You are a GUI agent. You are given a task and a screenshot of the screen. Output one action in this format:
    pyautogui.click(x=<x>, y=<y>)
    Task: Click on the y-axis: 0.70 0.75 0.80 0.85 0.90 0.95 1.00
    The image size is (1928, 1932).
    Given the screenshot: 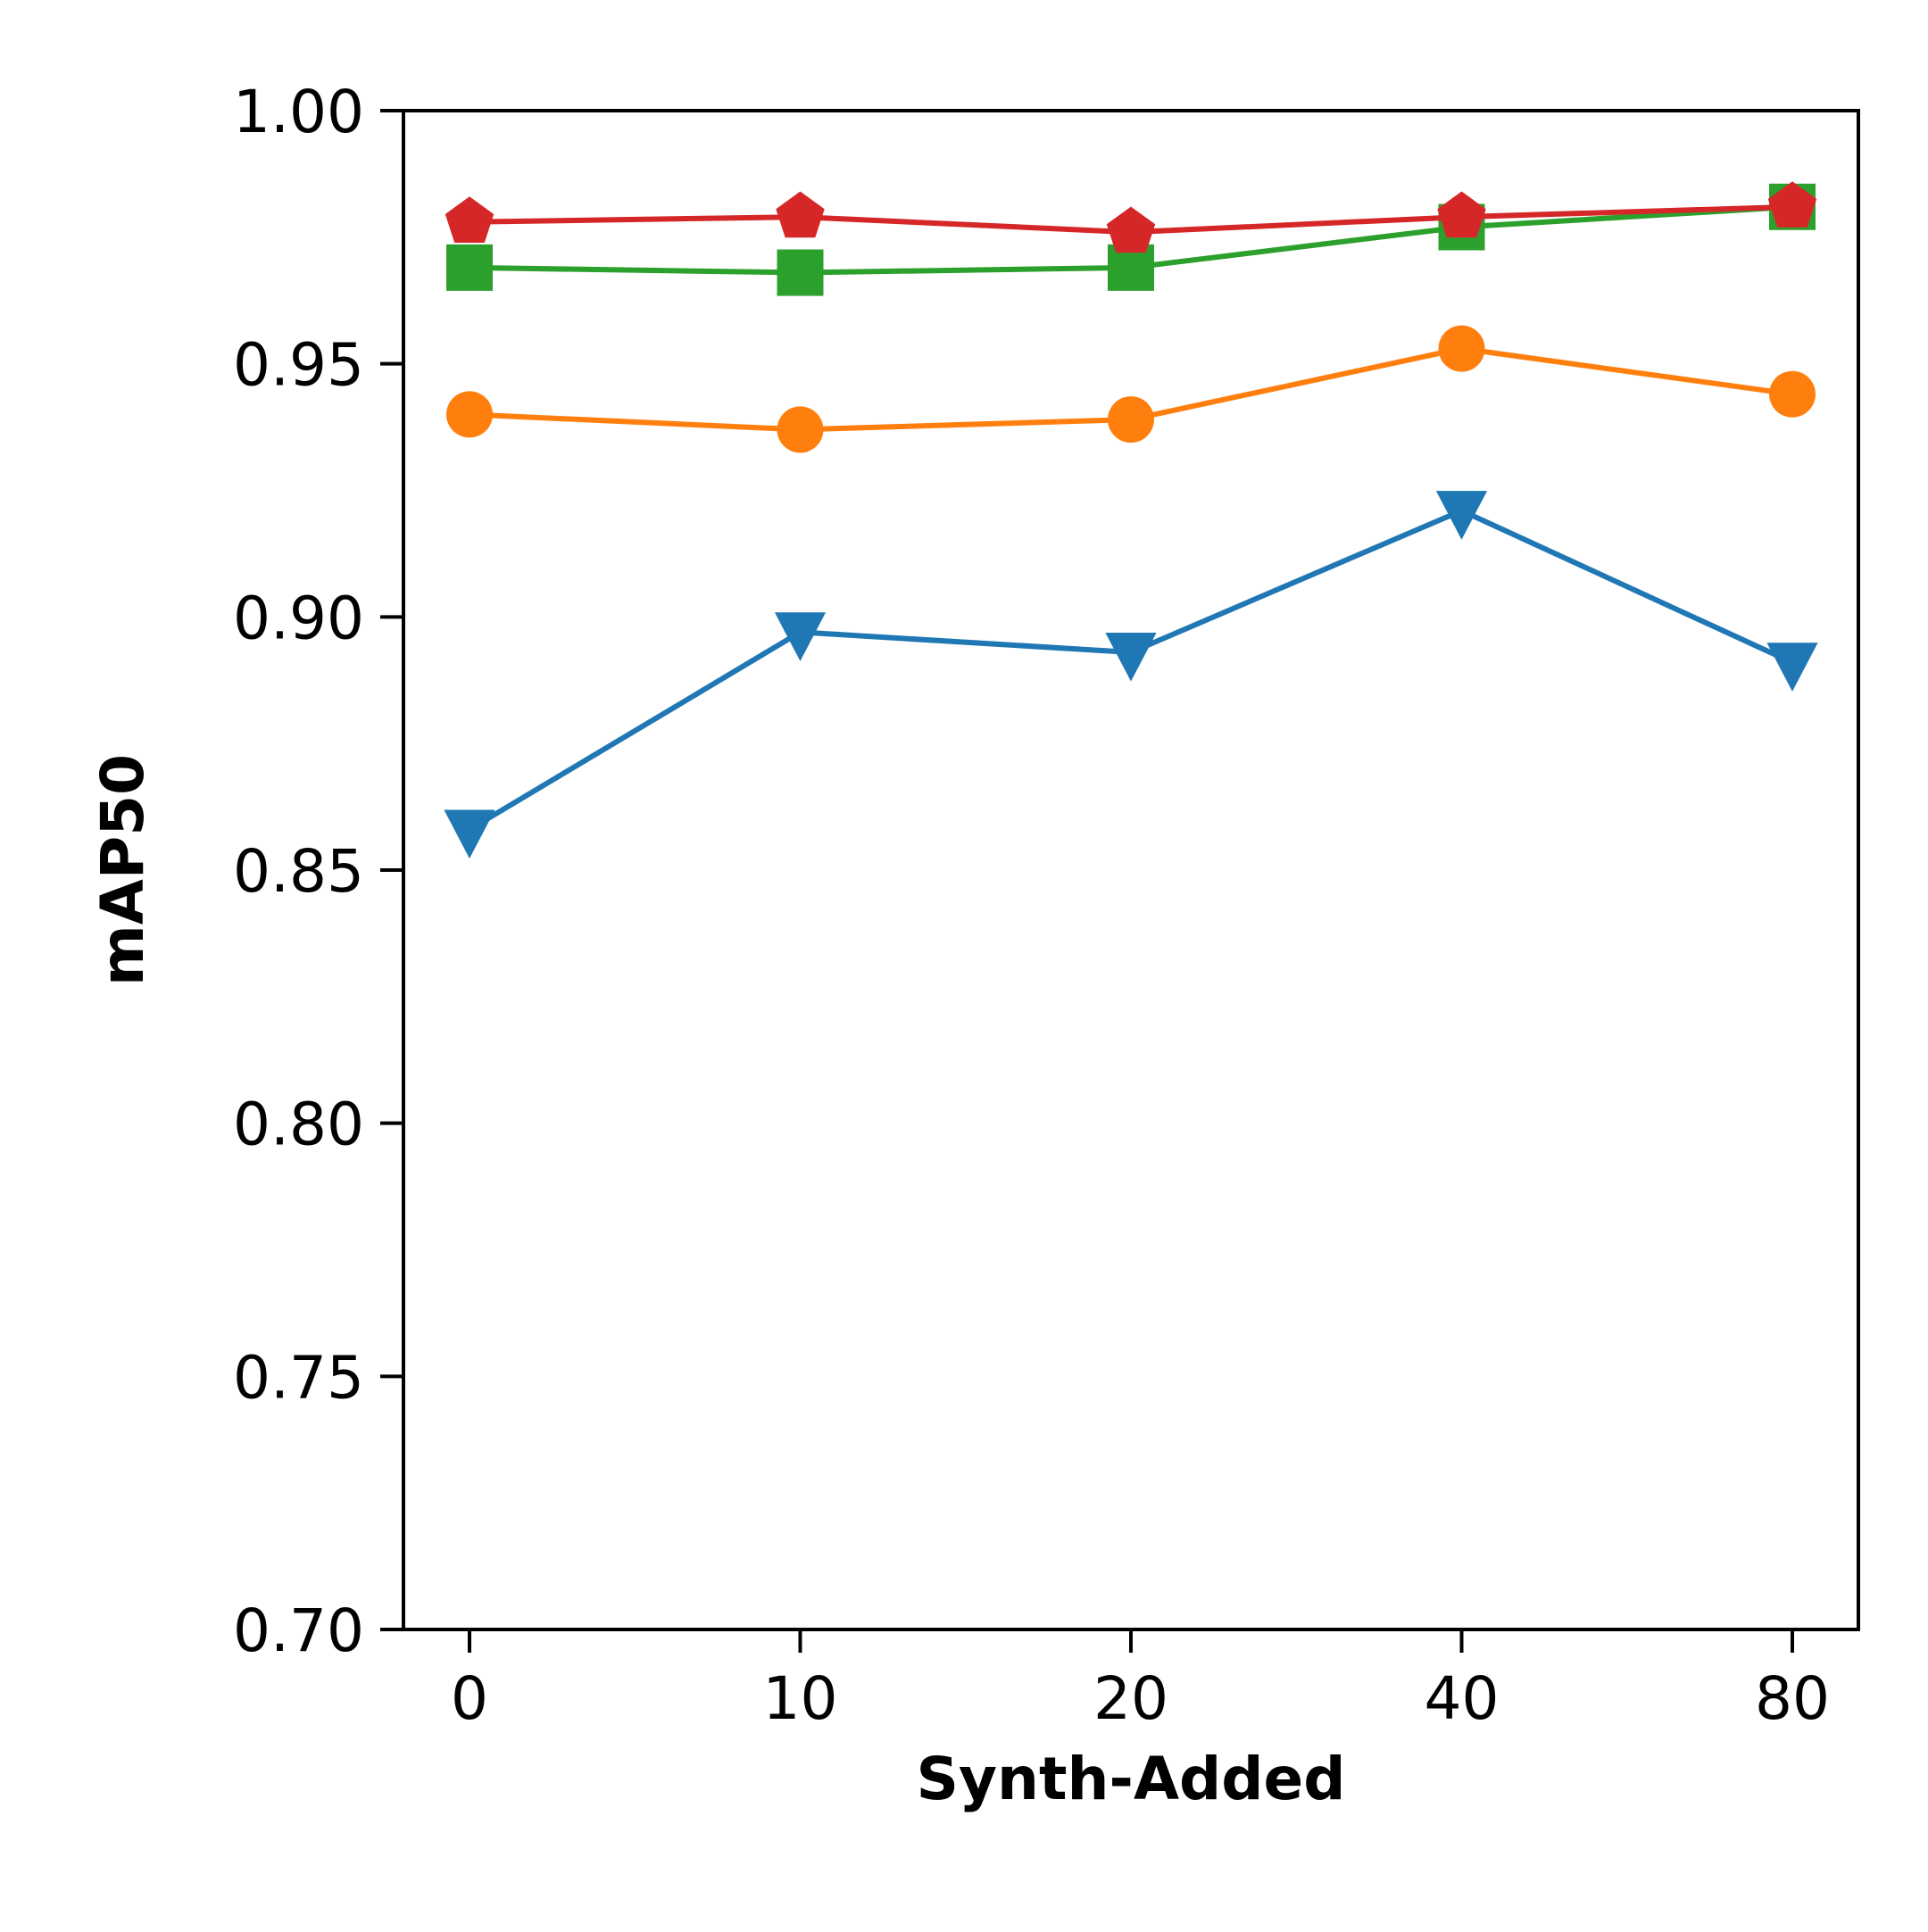 What is the action you would take?
    pyautogui.click(x=318, y=871)
    